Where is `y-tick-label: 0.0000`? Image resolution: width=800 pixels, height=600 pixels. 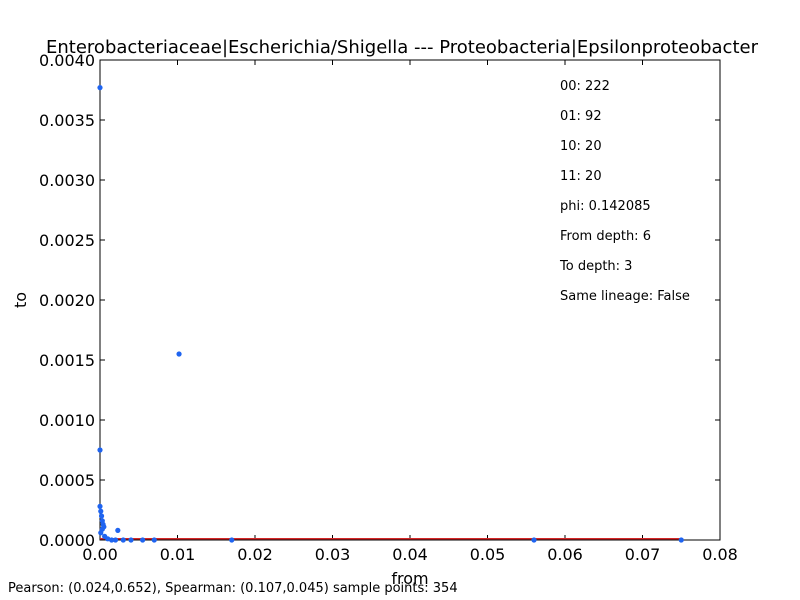
y-tick-label: 0.0000 is located at coordinates (67, 540).